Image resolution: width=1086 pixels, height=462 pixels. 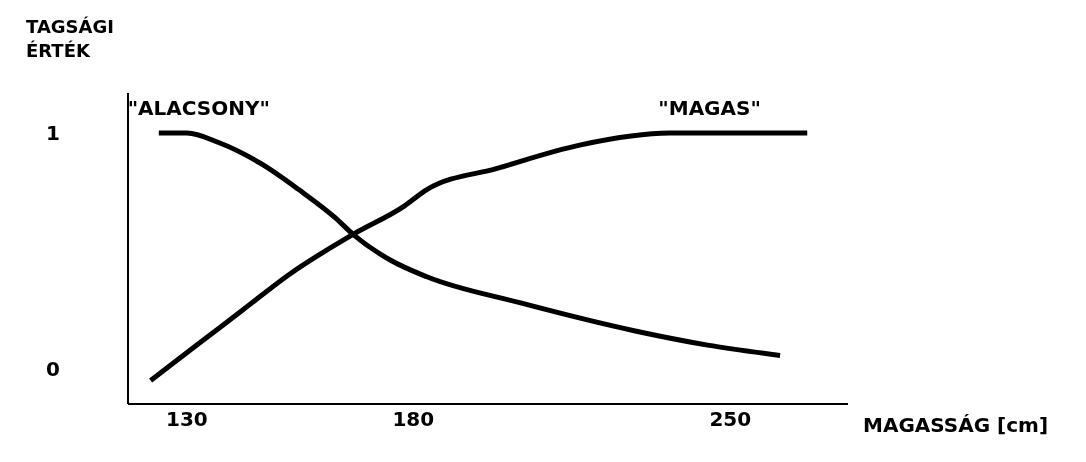 I want to click on x-tick-label: 180, so click(x=413, y=419).